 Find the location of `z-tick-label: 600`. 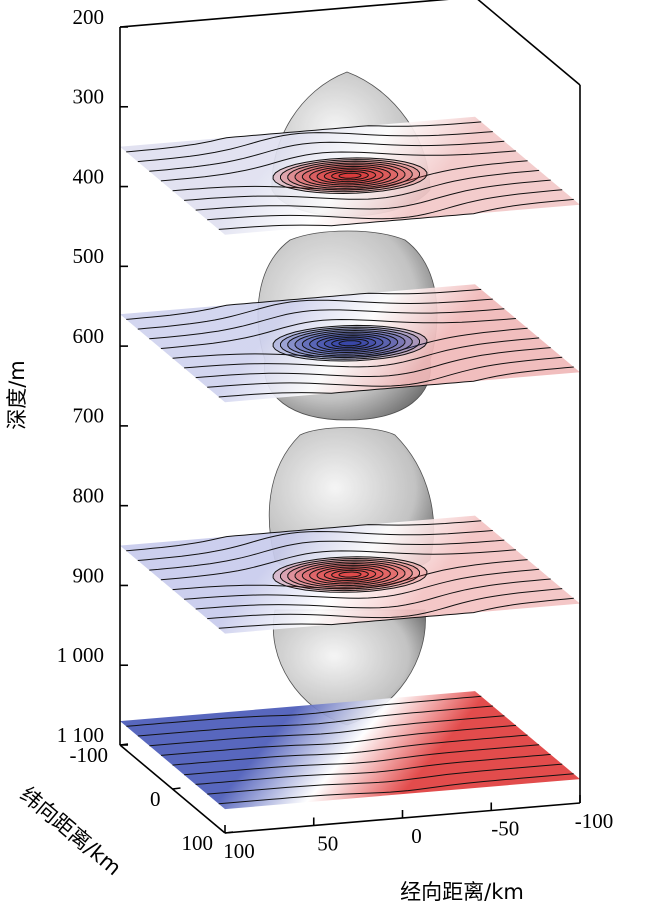

z-tick-label: 600 is located at coordinates (89, 336).